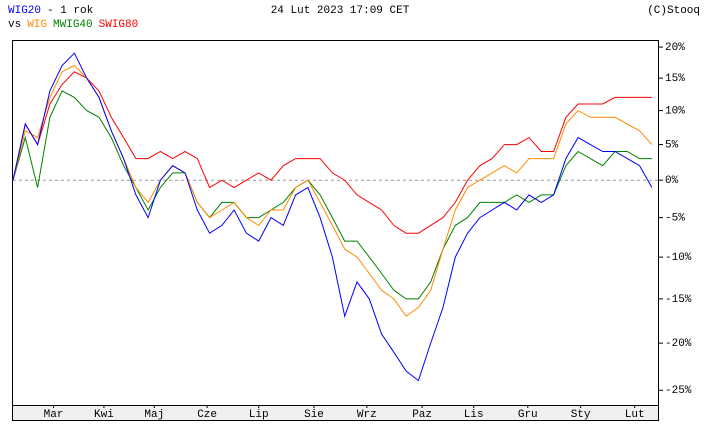  I want to click on y-tick-label: 10%, so click(675, 112).